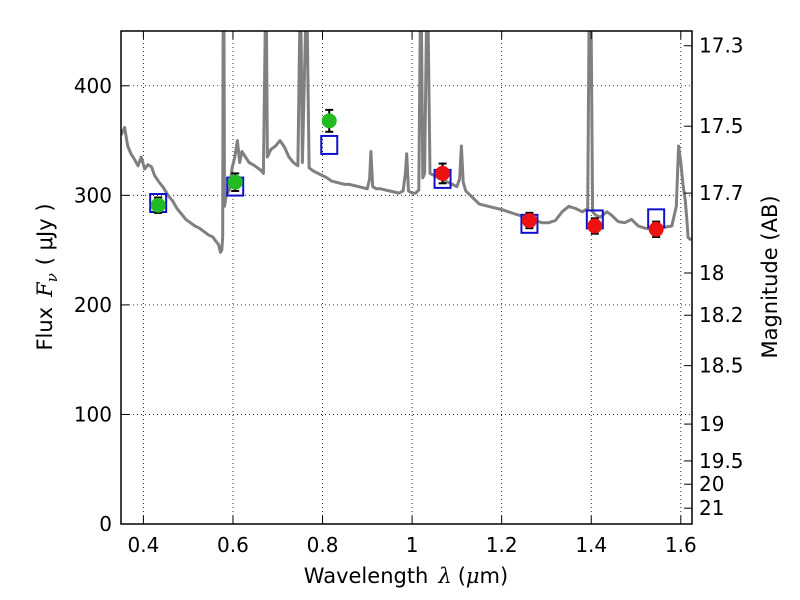 The image size is (800, 600). I want to click on x-tick-label: 1.2, so click(502, 545).